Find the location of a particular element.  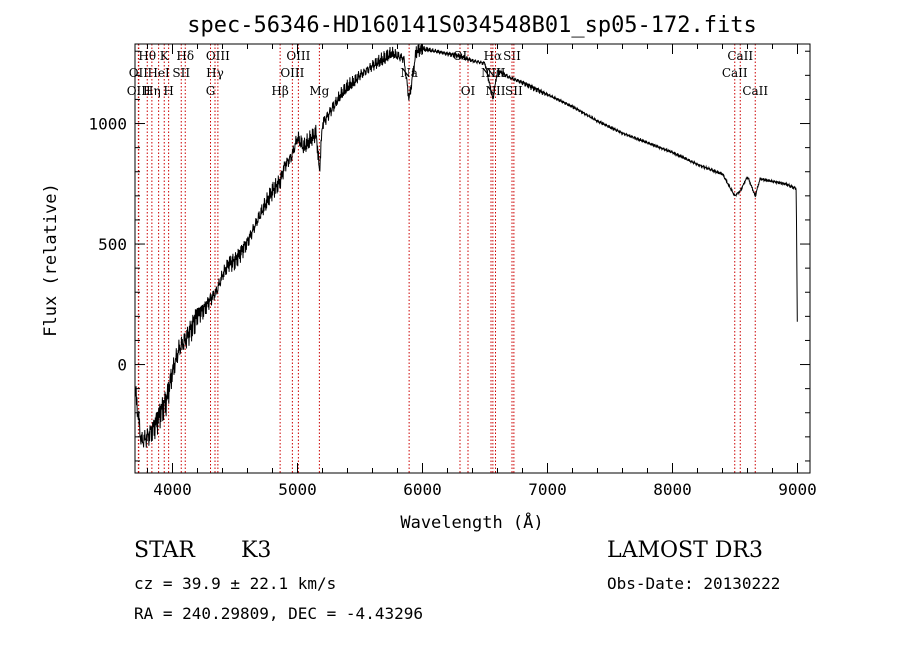

emission-line-label: Mg is located at coordinates (319, 91).